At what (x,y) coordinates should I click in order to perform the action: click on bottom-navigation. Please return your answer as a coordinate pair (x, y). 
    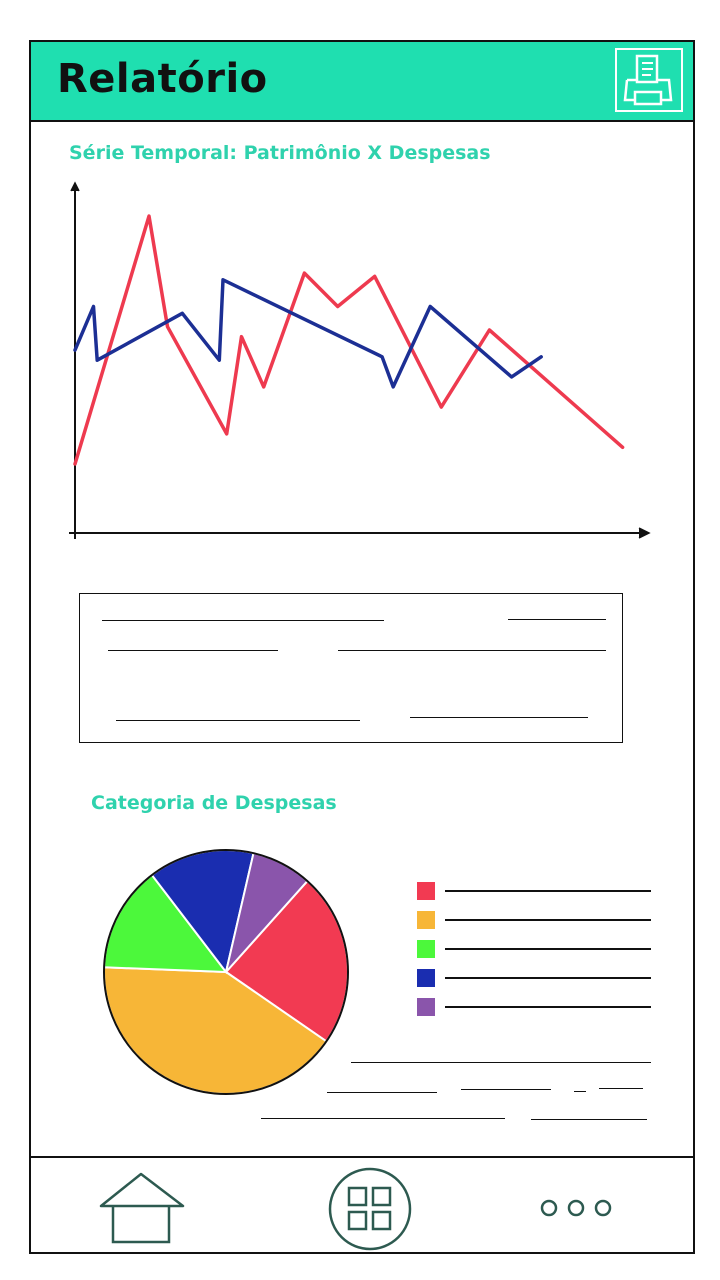
    Looking at the image, I should click on (362, 1205).